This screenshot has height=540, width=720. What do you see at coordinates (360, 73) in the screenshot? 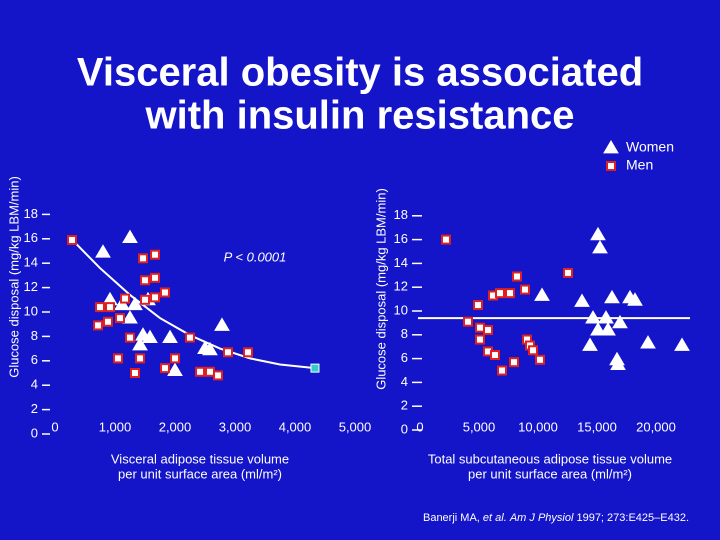
I see `title-line: Visceral obesity is associated` at bounding box center [360, 73].